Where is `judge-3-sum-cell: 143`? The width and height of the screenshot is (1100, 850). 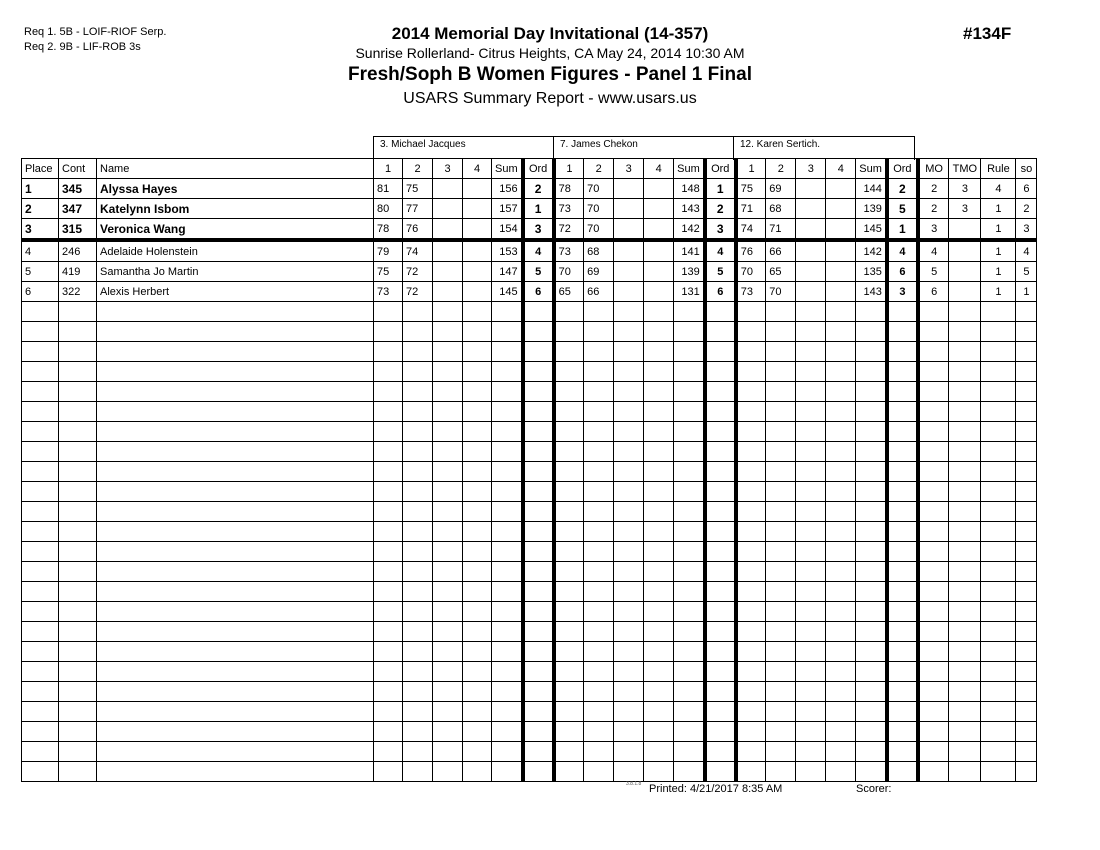
judge-3-sum-cell: 143 is located at coordinates (871, 291).